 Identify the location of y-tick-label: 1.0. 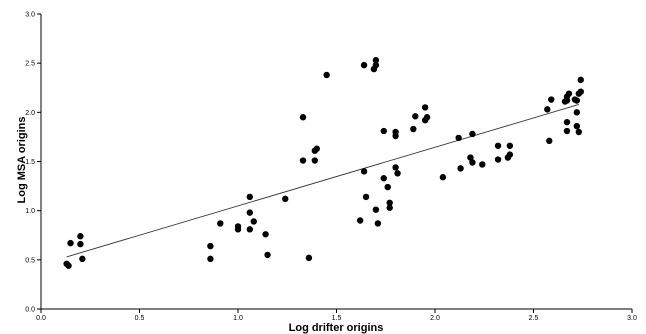
(30, 211).